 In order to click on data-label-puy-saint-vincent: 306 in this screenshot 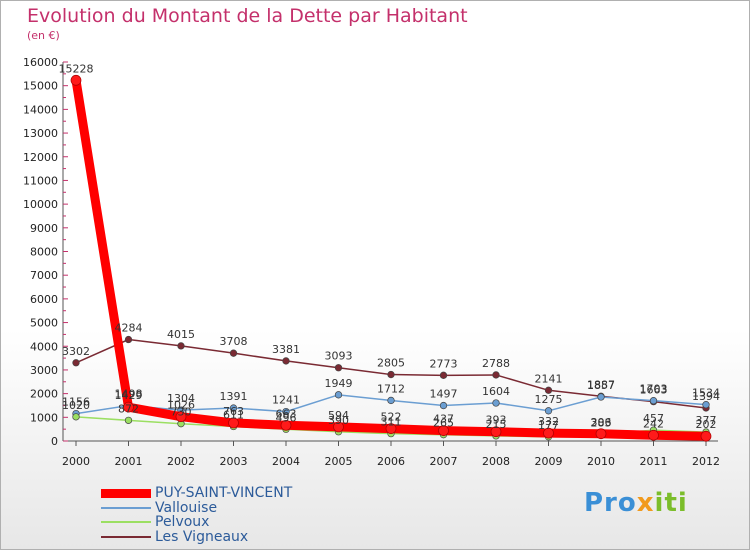, I will do `click(601, 422)`.